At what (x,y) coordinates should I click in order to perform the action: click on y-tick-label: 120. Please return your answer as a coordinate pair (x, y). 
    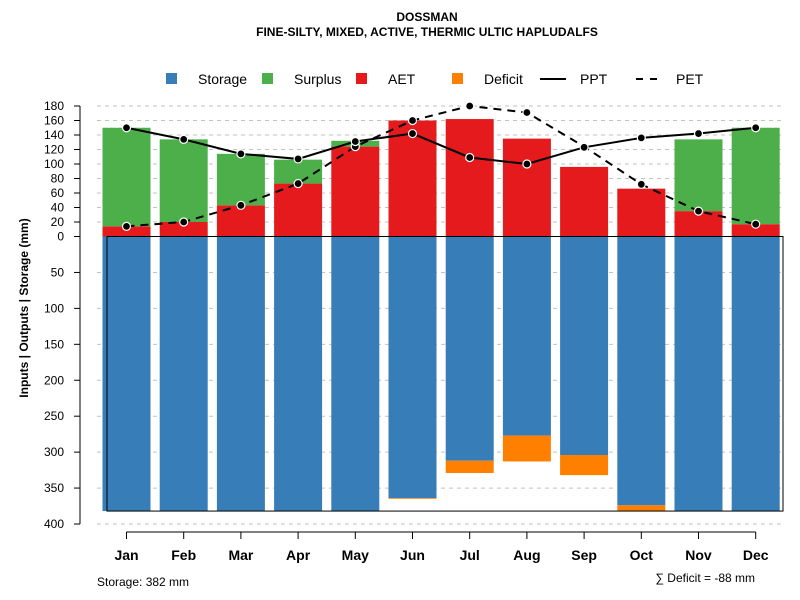
    Looking at the image, I should click on (54, 150).